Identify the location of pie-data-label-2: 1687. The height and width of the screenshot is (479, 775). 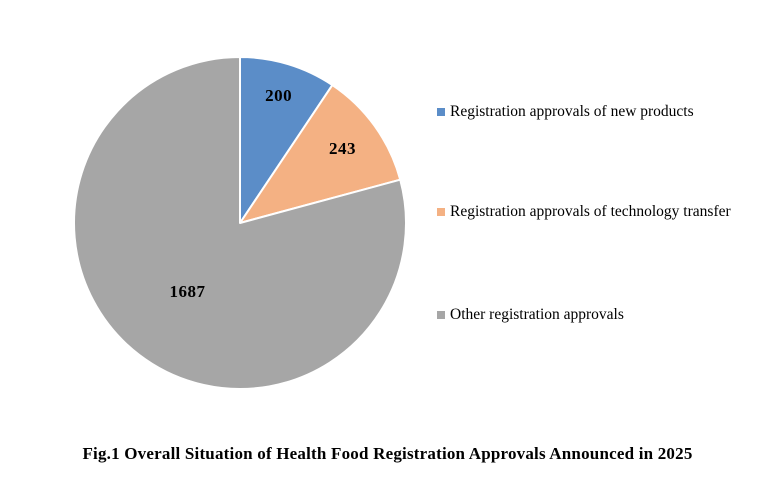
(187, 291).